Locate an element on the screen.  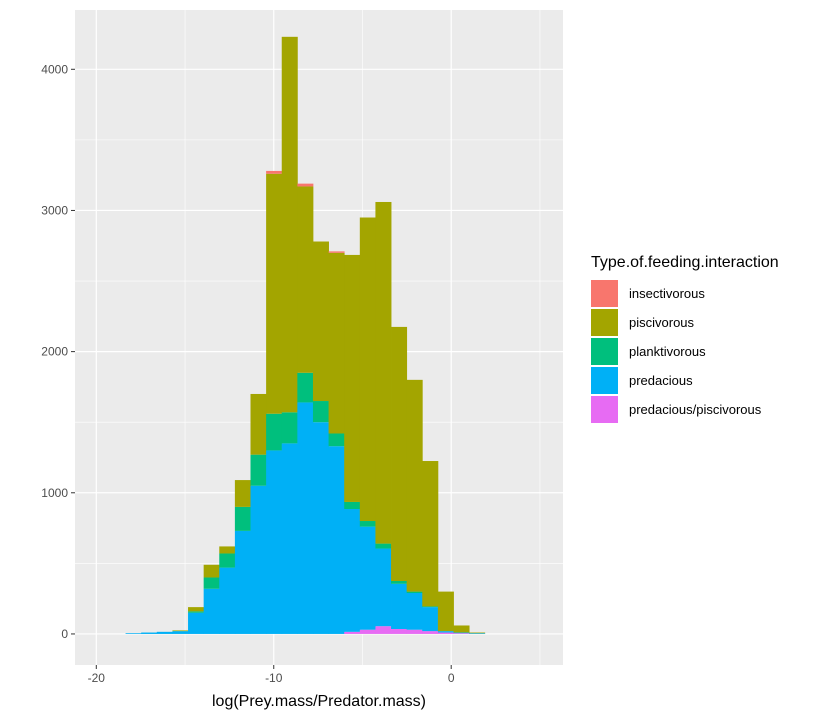
x-tick-label: 0 is located at coordinates (451, 678).